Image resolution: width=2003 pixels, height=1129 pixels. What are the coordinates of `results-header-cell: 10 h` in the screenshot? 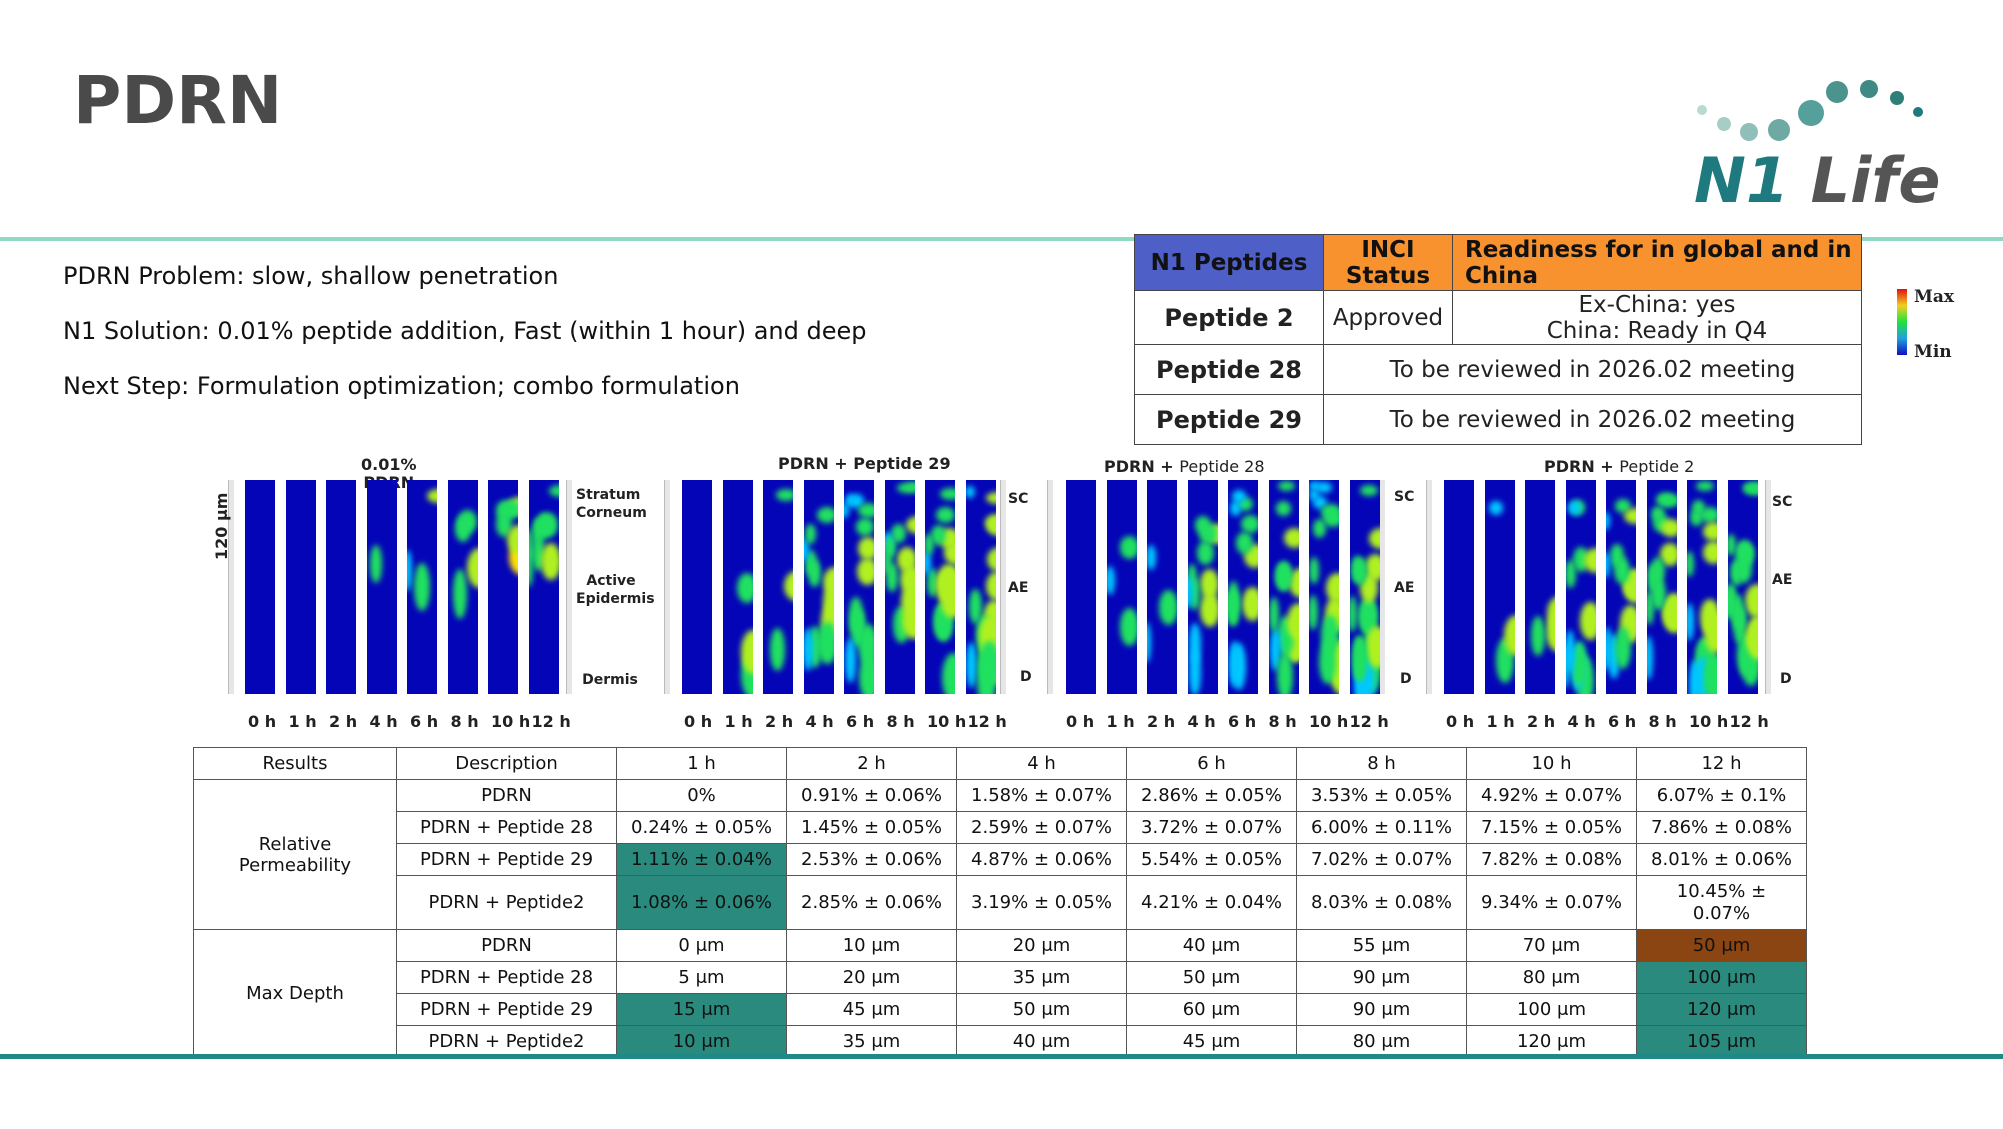 It's located at (1551, 763).